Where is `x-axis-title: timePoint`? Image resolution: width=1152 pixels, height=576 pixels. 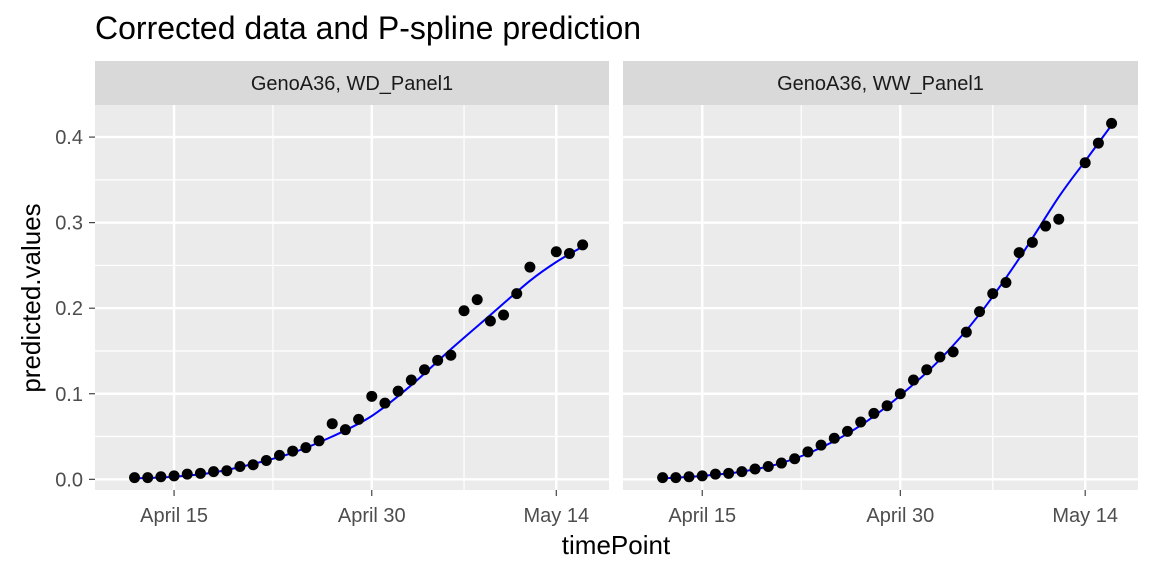
x-axis-title: timePoint is located at coordinates (616, 545).